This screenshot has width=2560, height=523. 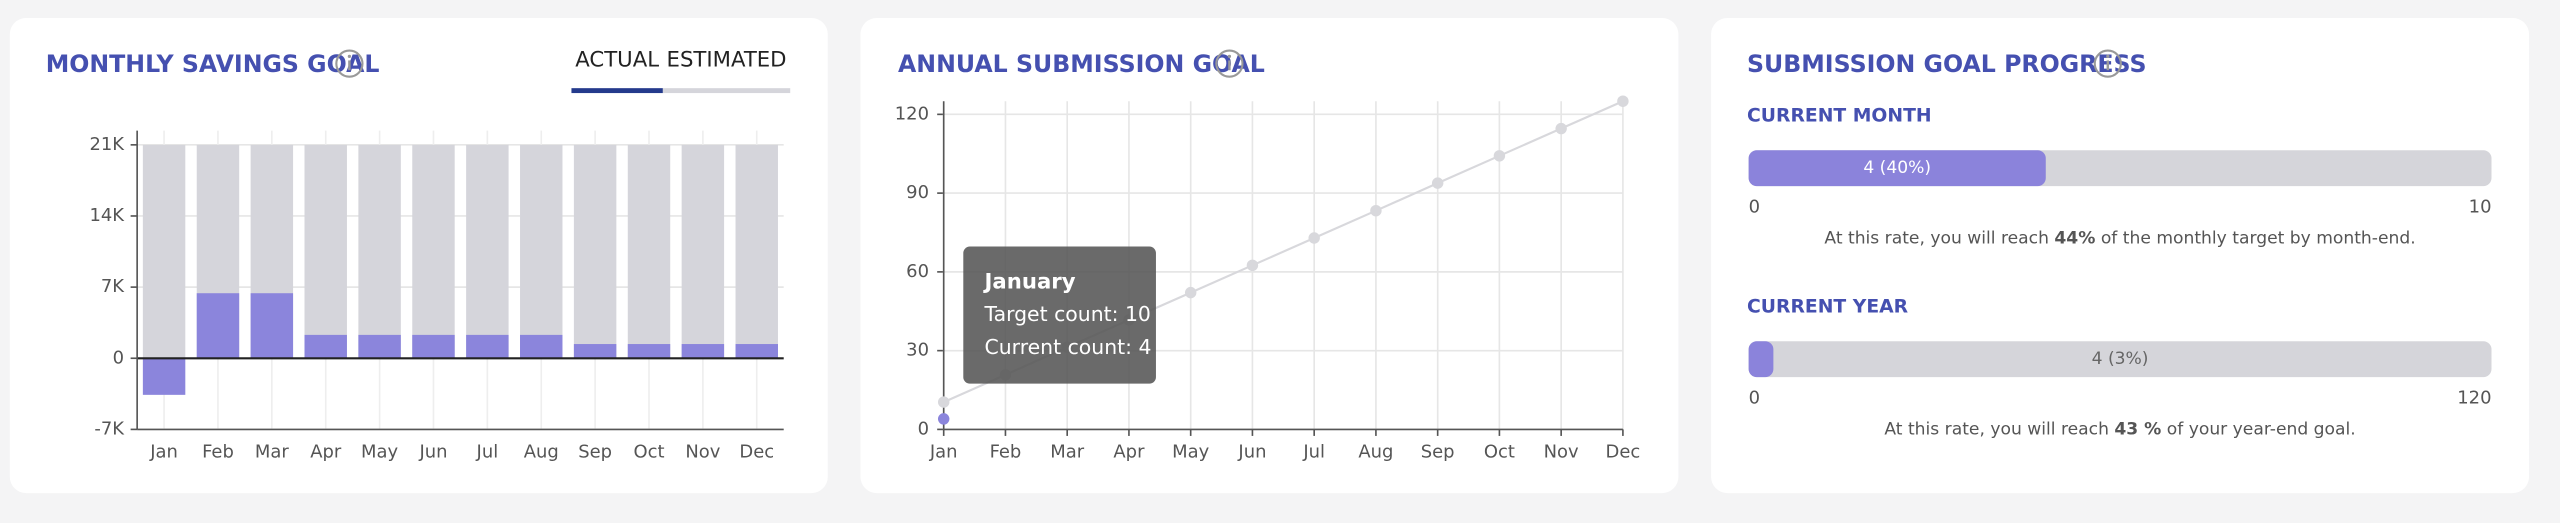 What do you see at coordinates (107, 215) in the screenshot?
I see `y-tick-label: 14K` at bounding box center [107, 215].